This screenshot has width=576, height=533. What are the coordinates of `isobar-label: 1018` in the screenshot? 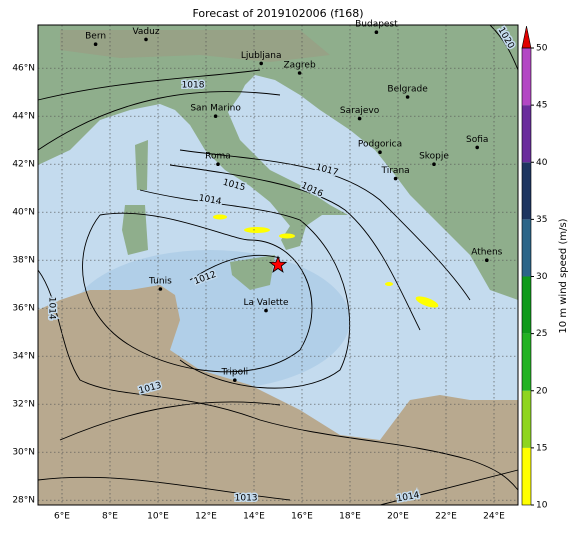 It's located at (193, 86).